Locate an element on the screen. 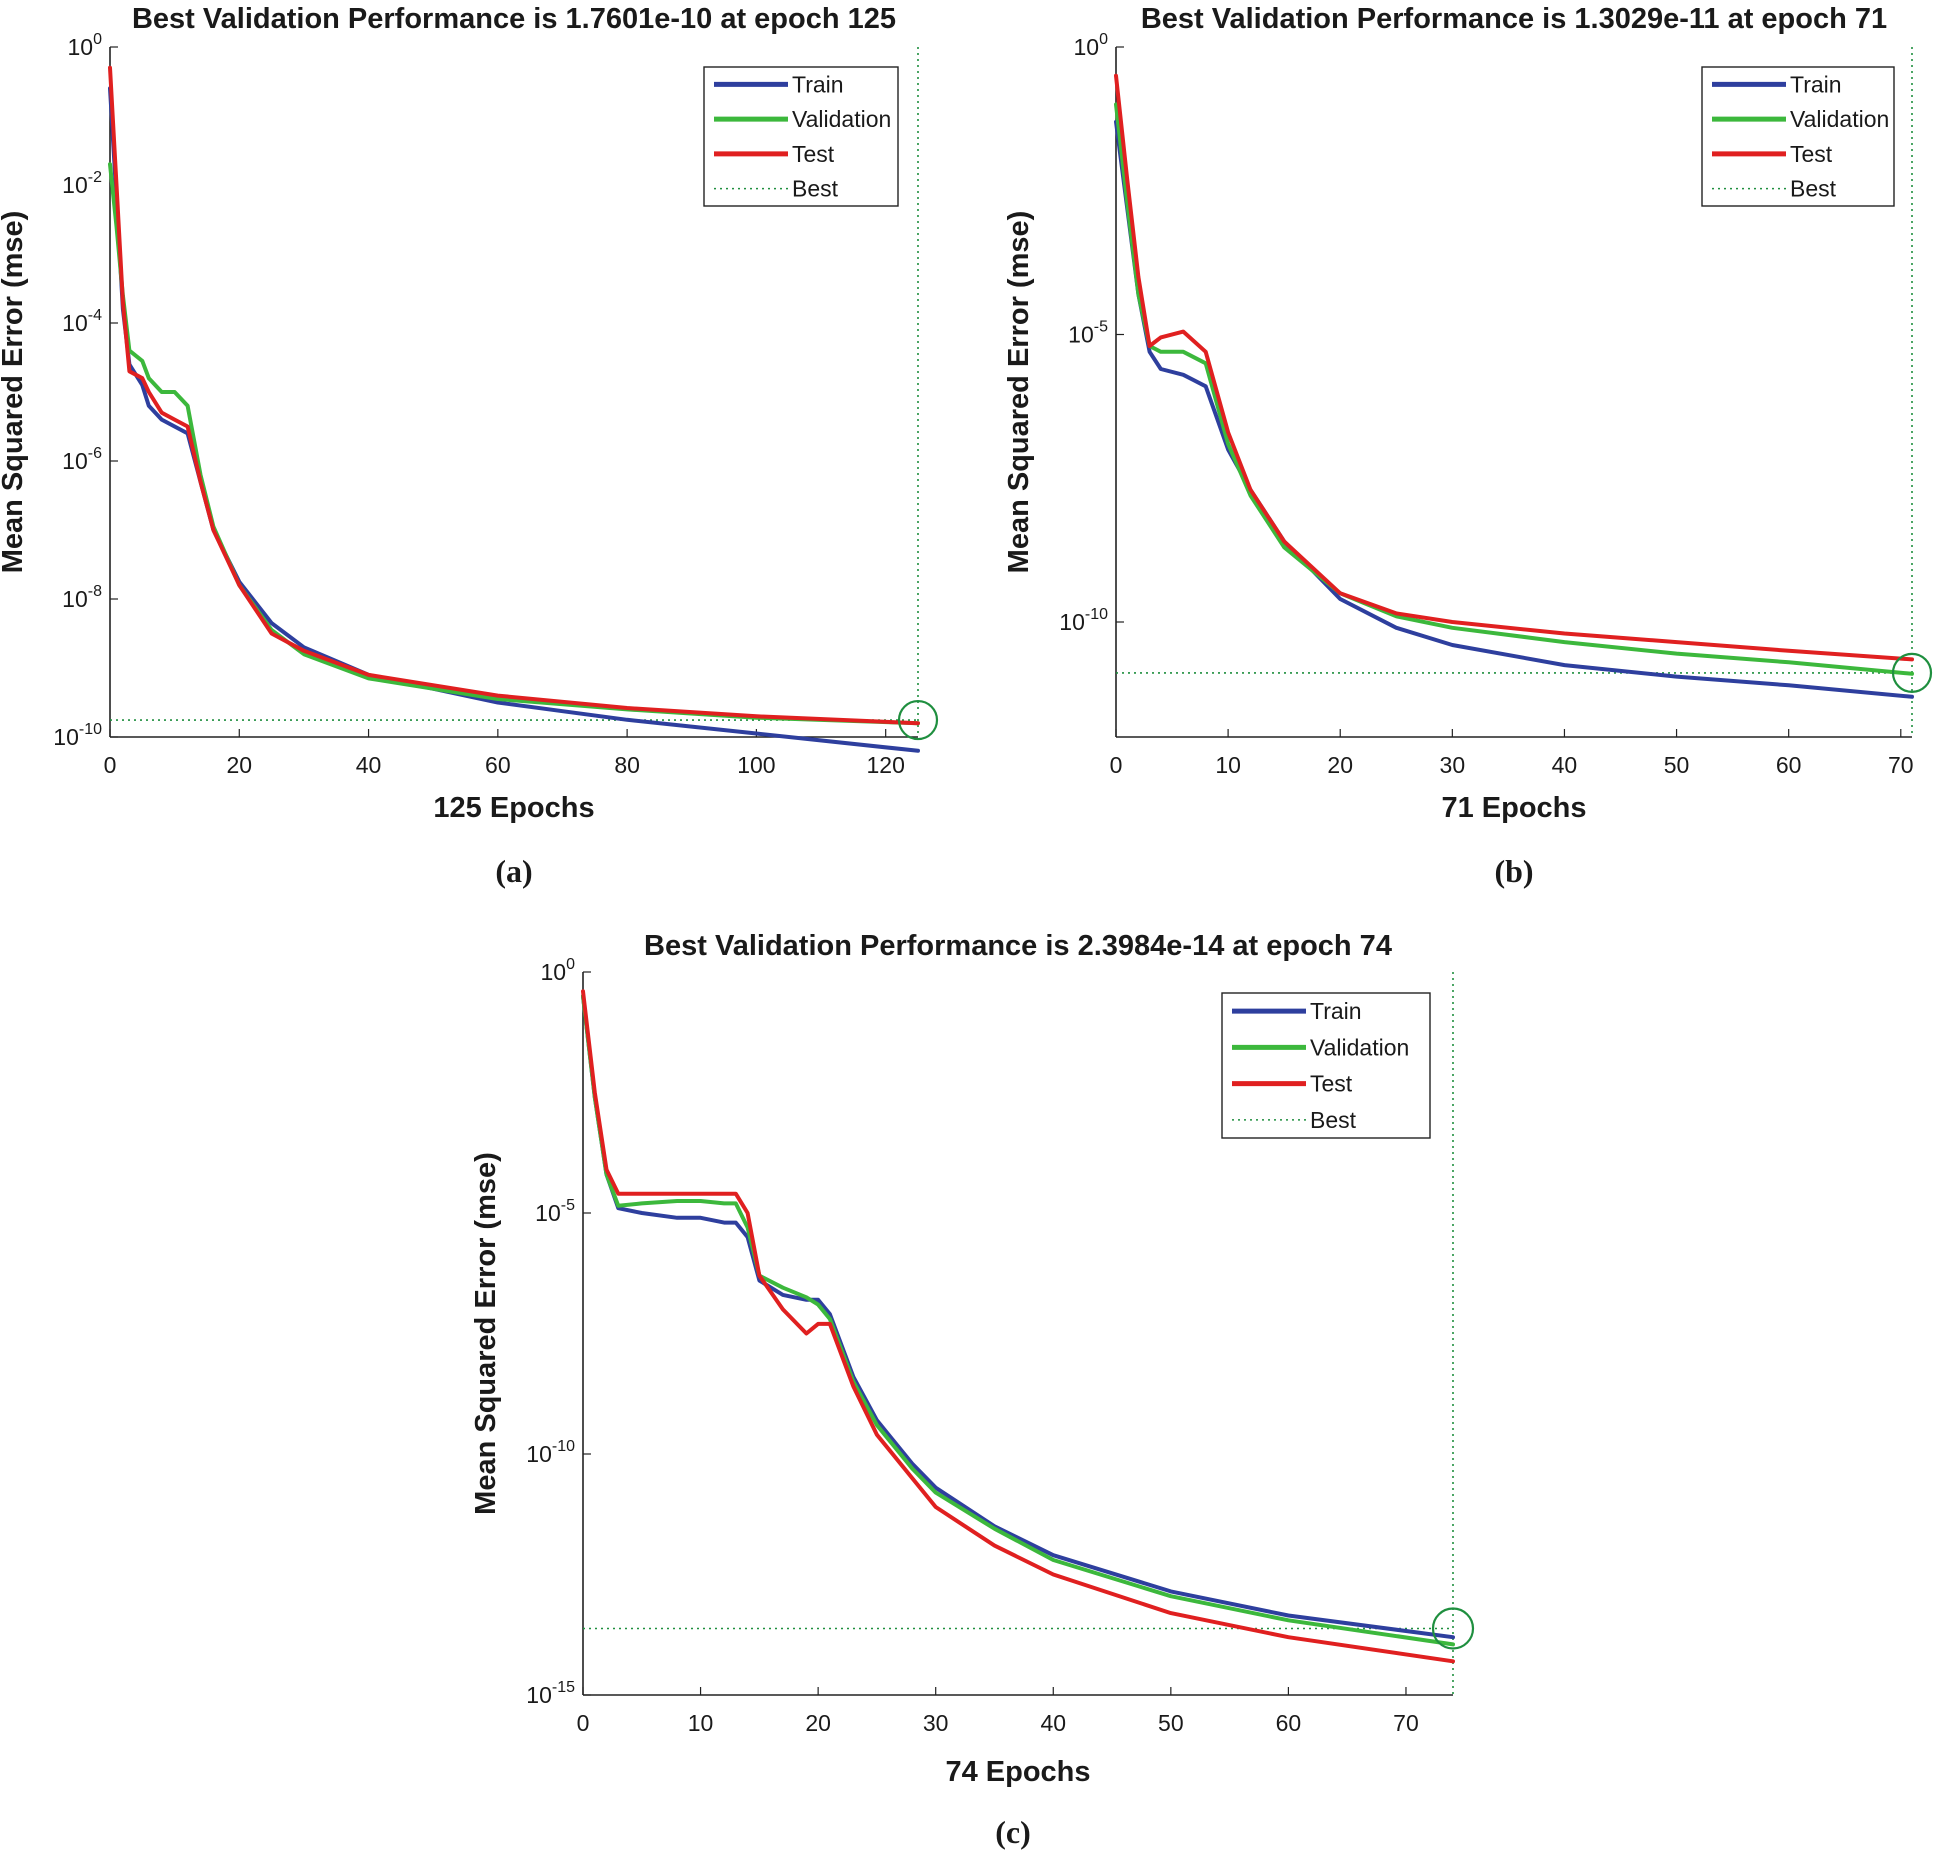  chart-b-series-test is located at coordinates (1514, 367).